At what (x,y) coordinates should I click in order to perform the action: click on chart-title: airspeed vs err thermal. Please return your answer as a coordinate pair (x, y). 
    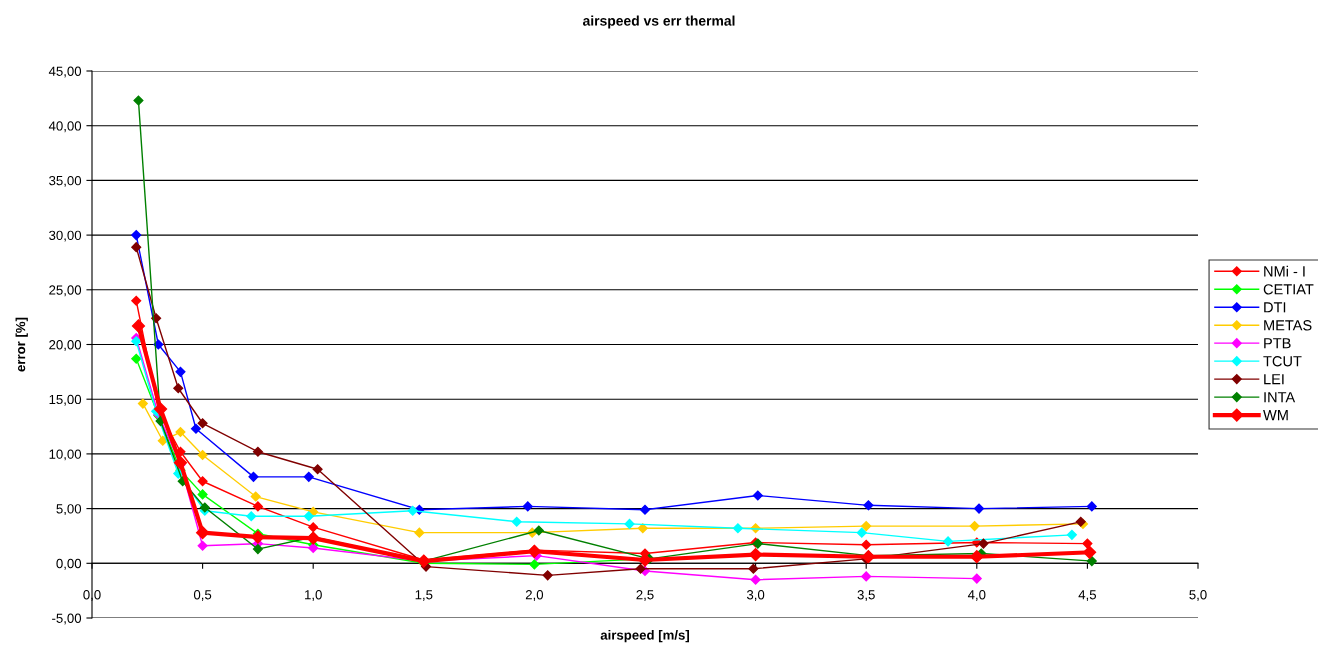
    Looking at the image, I should click on (658, 22).